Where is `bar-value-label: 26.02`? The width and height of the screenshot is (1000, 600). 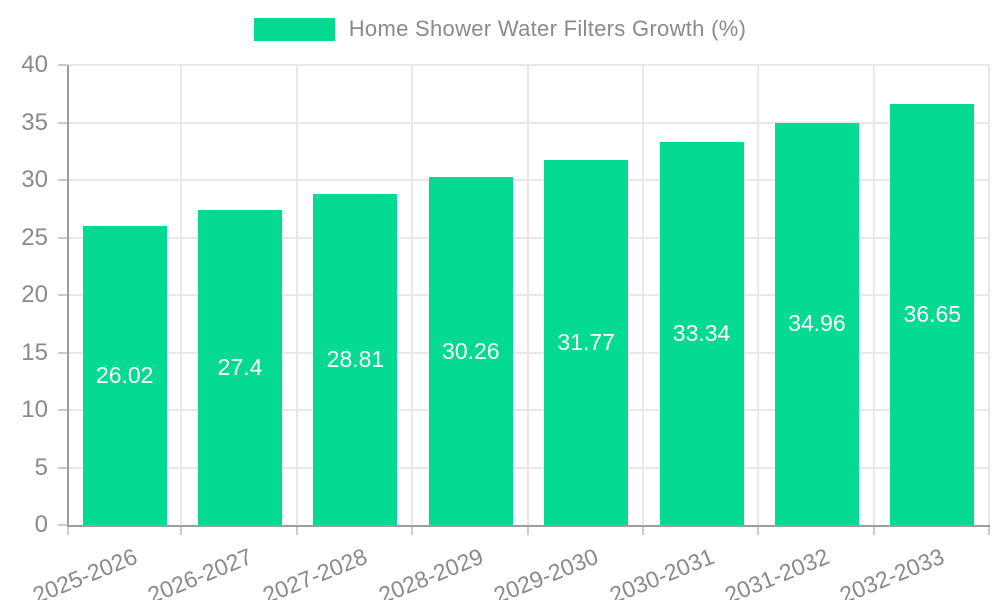 bar-value-label: 26.02 is located at coordinates (124, 374).